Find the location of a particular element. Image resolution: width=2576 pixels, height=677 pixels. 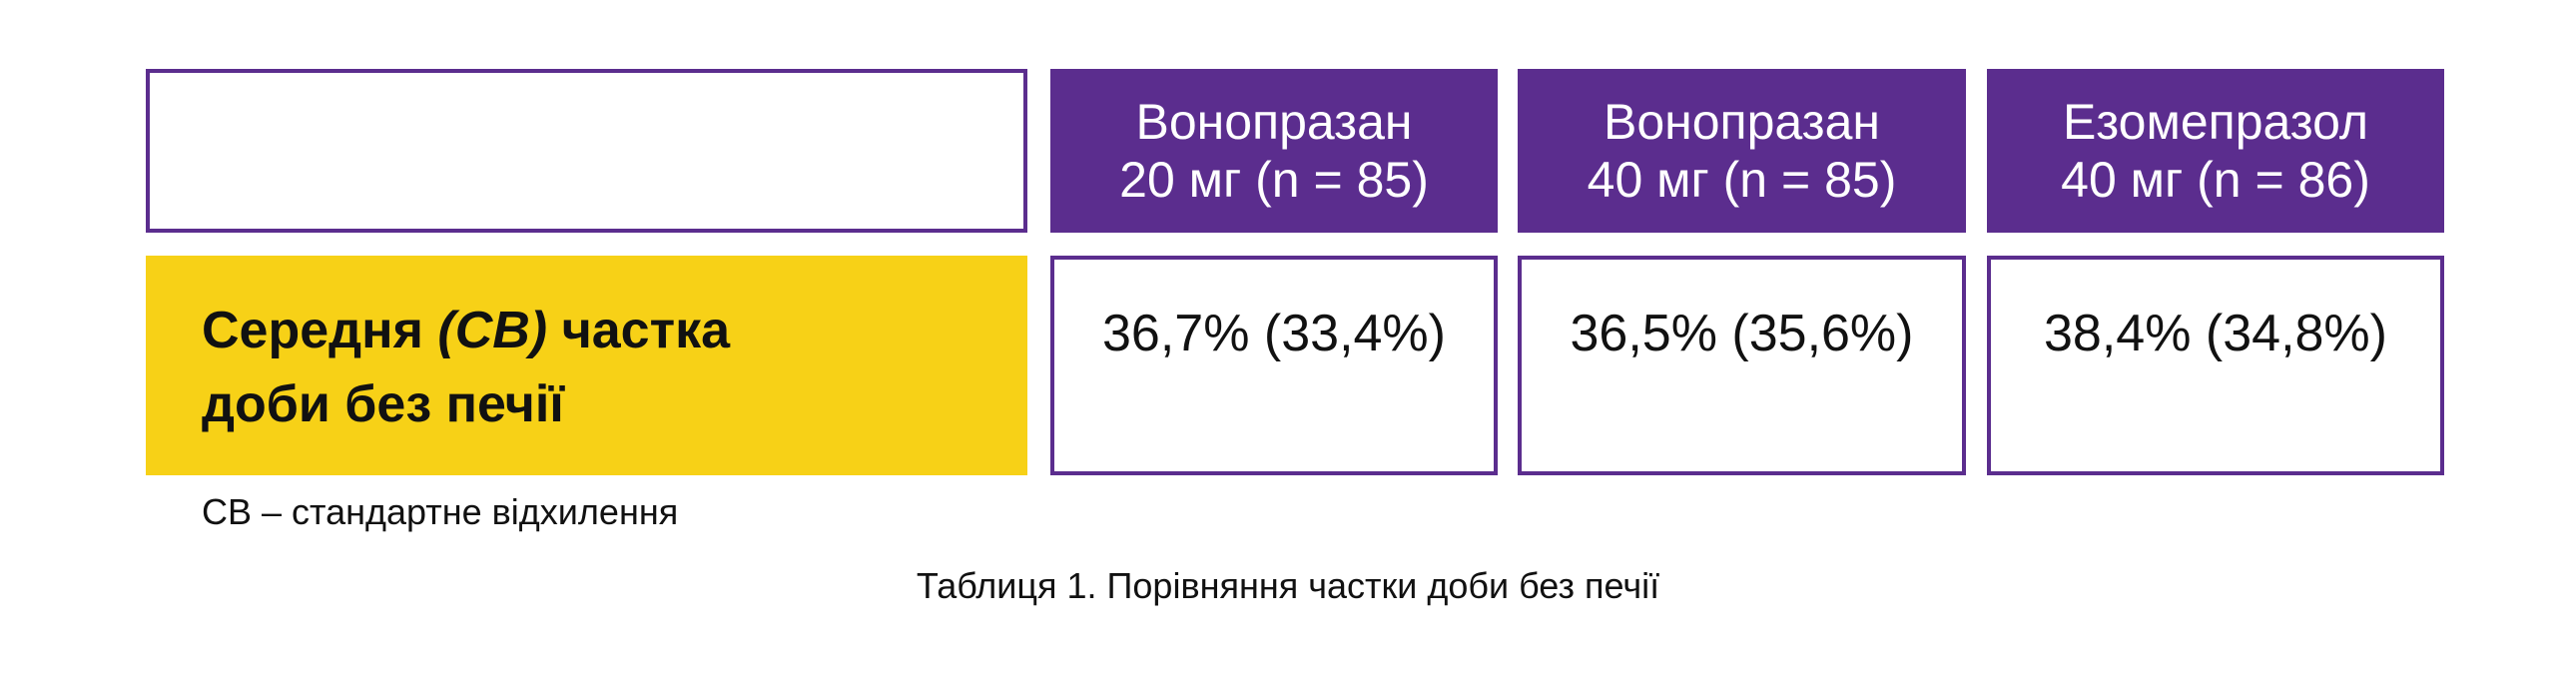

text: частка is located at coordinates (639, 331).